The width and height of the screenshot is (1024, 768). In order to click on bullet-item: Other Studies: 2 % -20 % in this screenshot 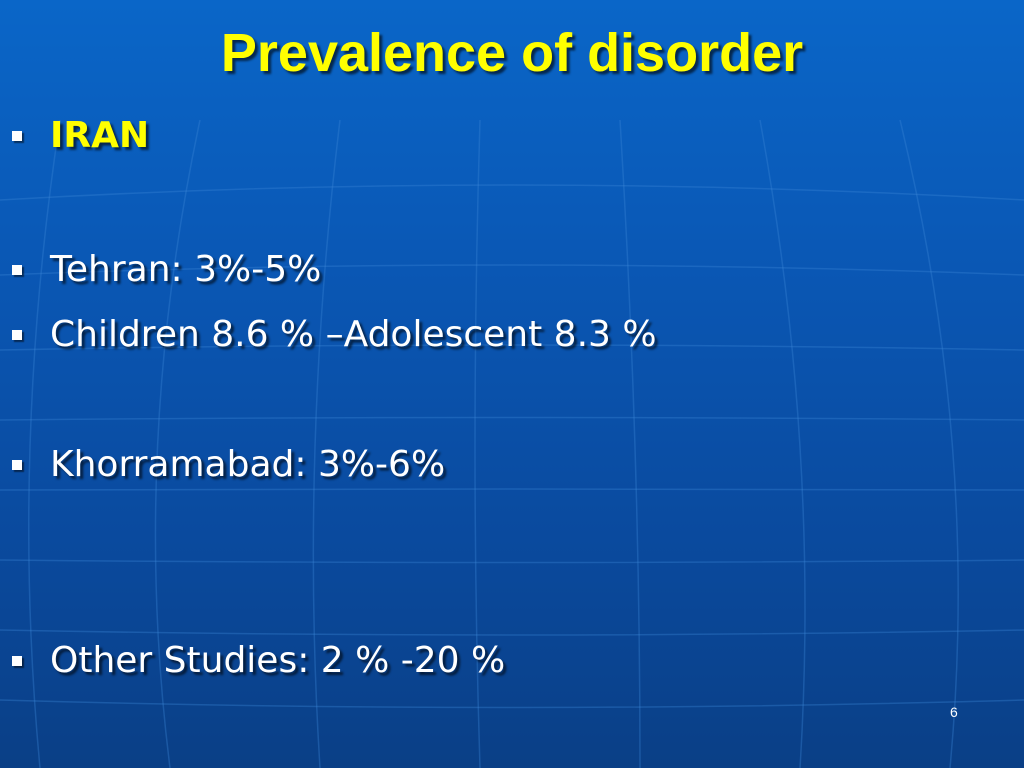, I will do `click(500, 662)`.